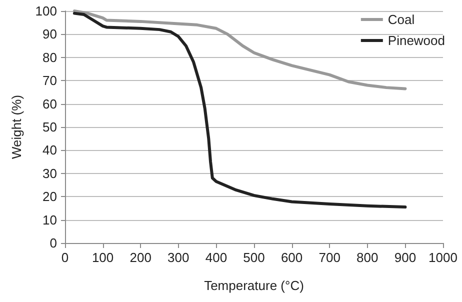 The width and height of the screenshot is (462, 302). I want to click on x-axis-title: Temperature (°C), so click(254, 285).